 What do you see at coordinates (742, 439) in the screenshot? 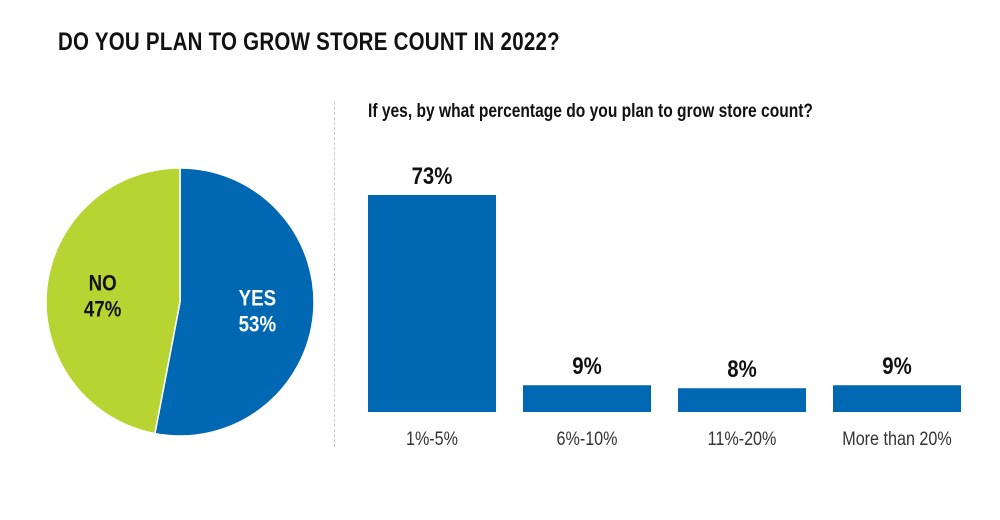
I see `x-tick-label-3: 11%-20%` at bounding box center [742, 439].